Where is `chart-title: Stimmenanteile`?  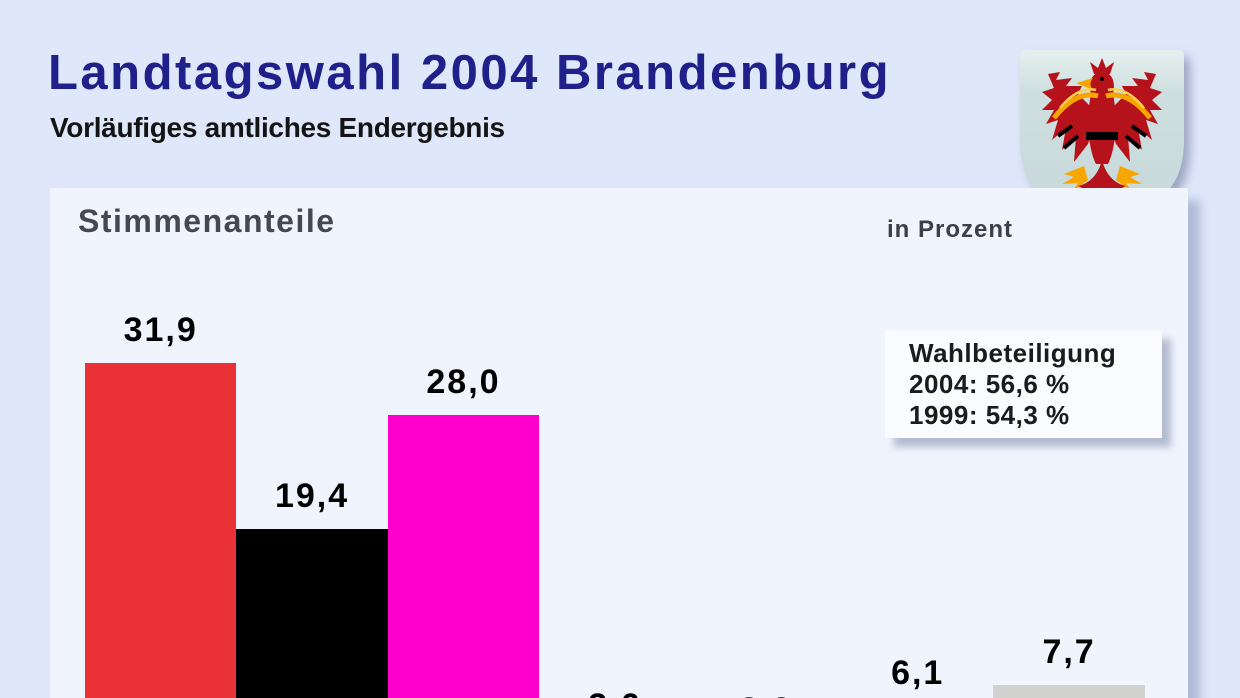
chart-title: Stimmenanteile is located at coordinates (207, 221).